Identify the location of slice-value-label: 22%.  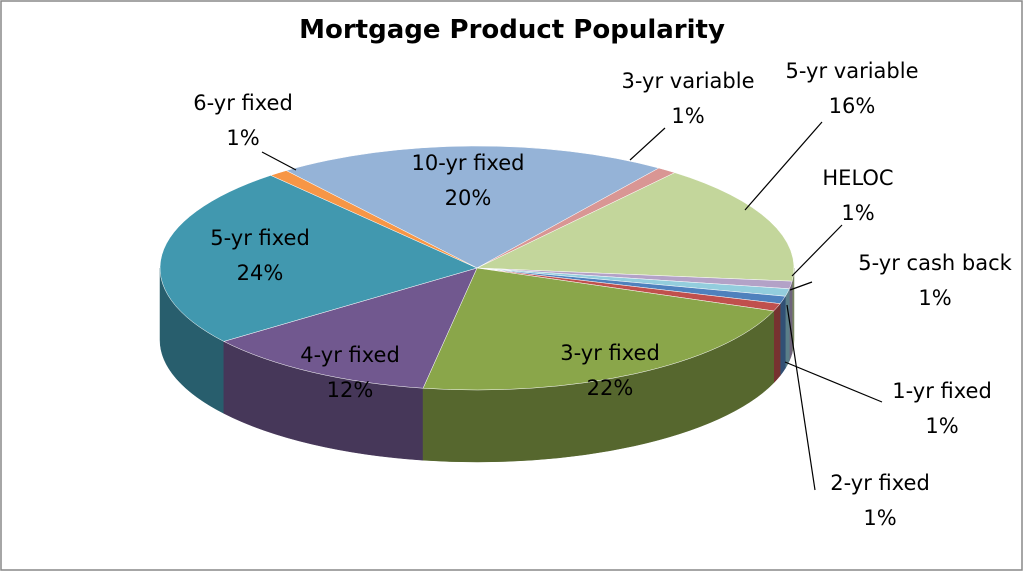
(610, 388).